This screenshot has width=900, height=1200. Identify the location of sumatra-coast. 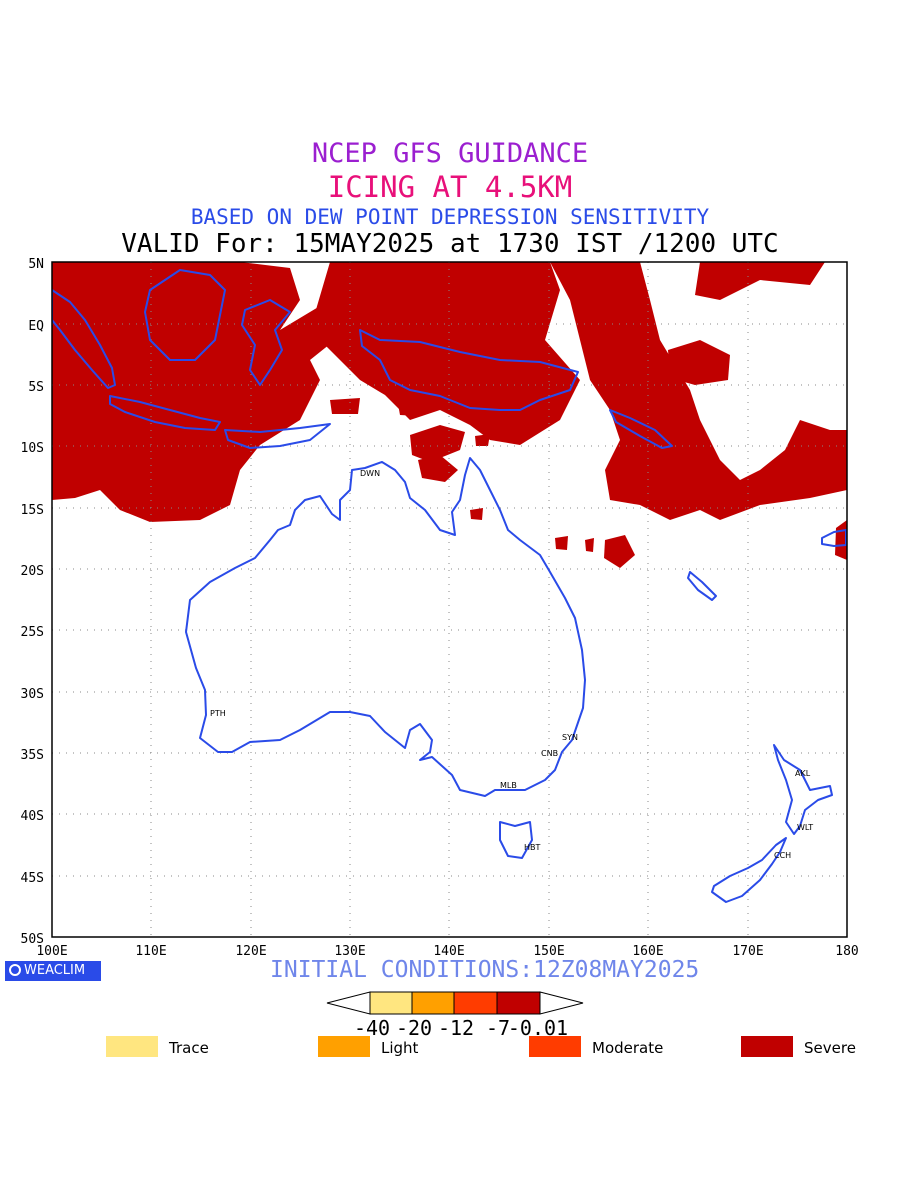
(84, 339).